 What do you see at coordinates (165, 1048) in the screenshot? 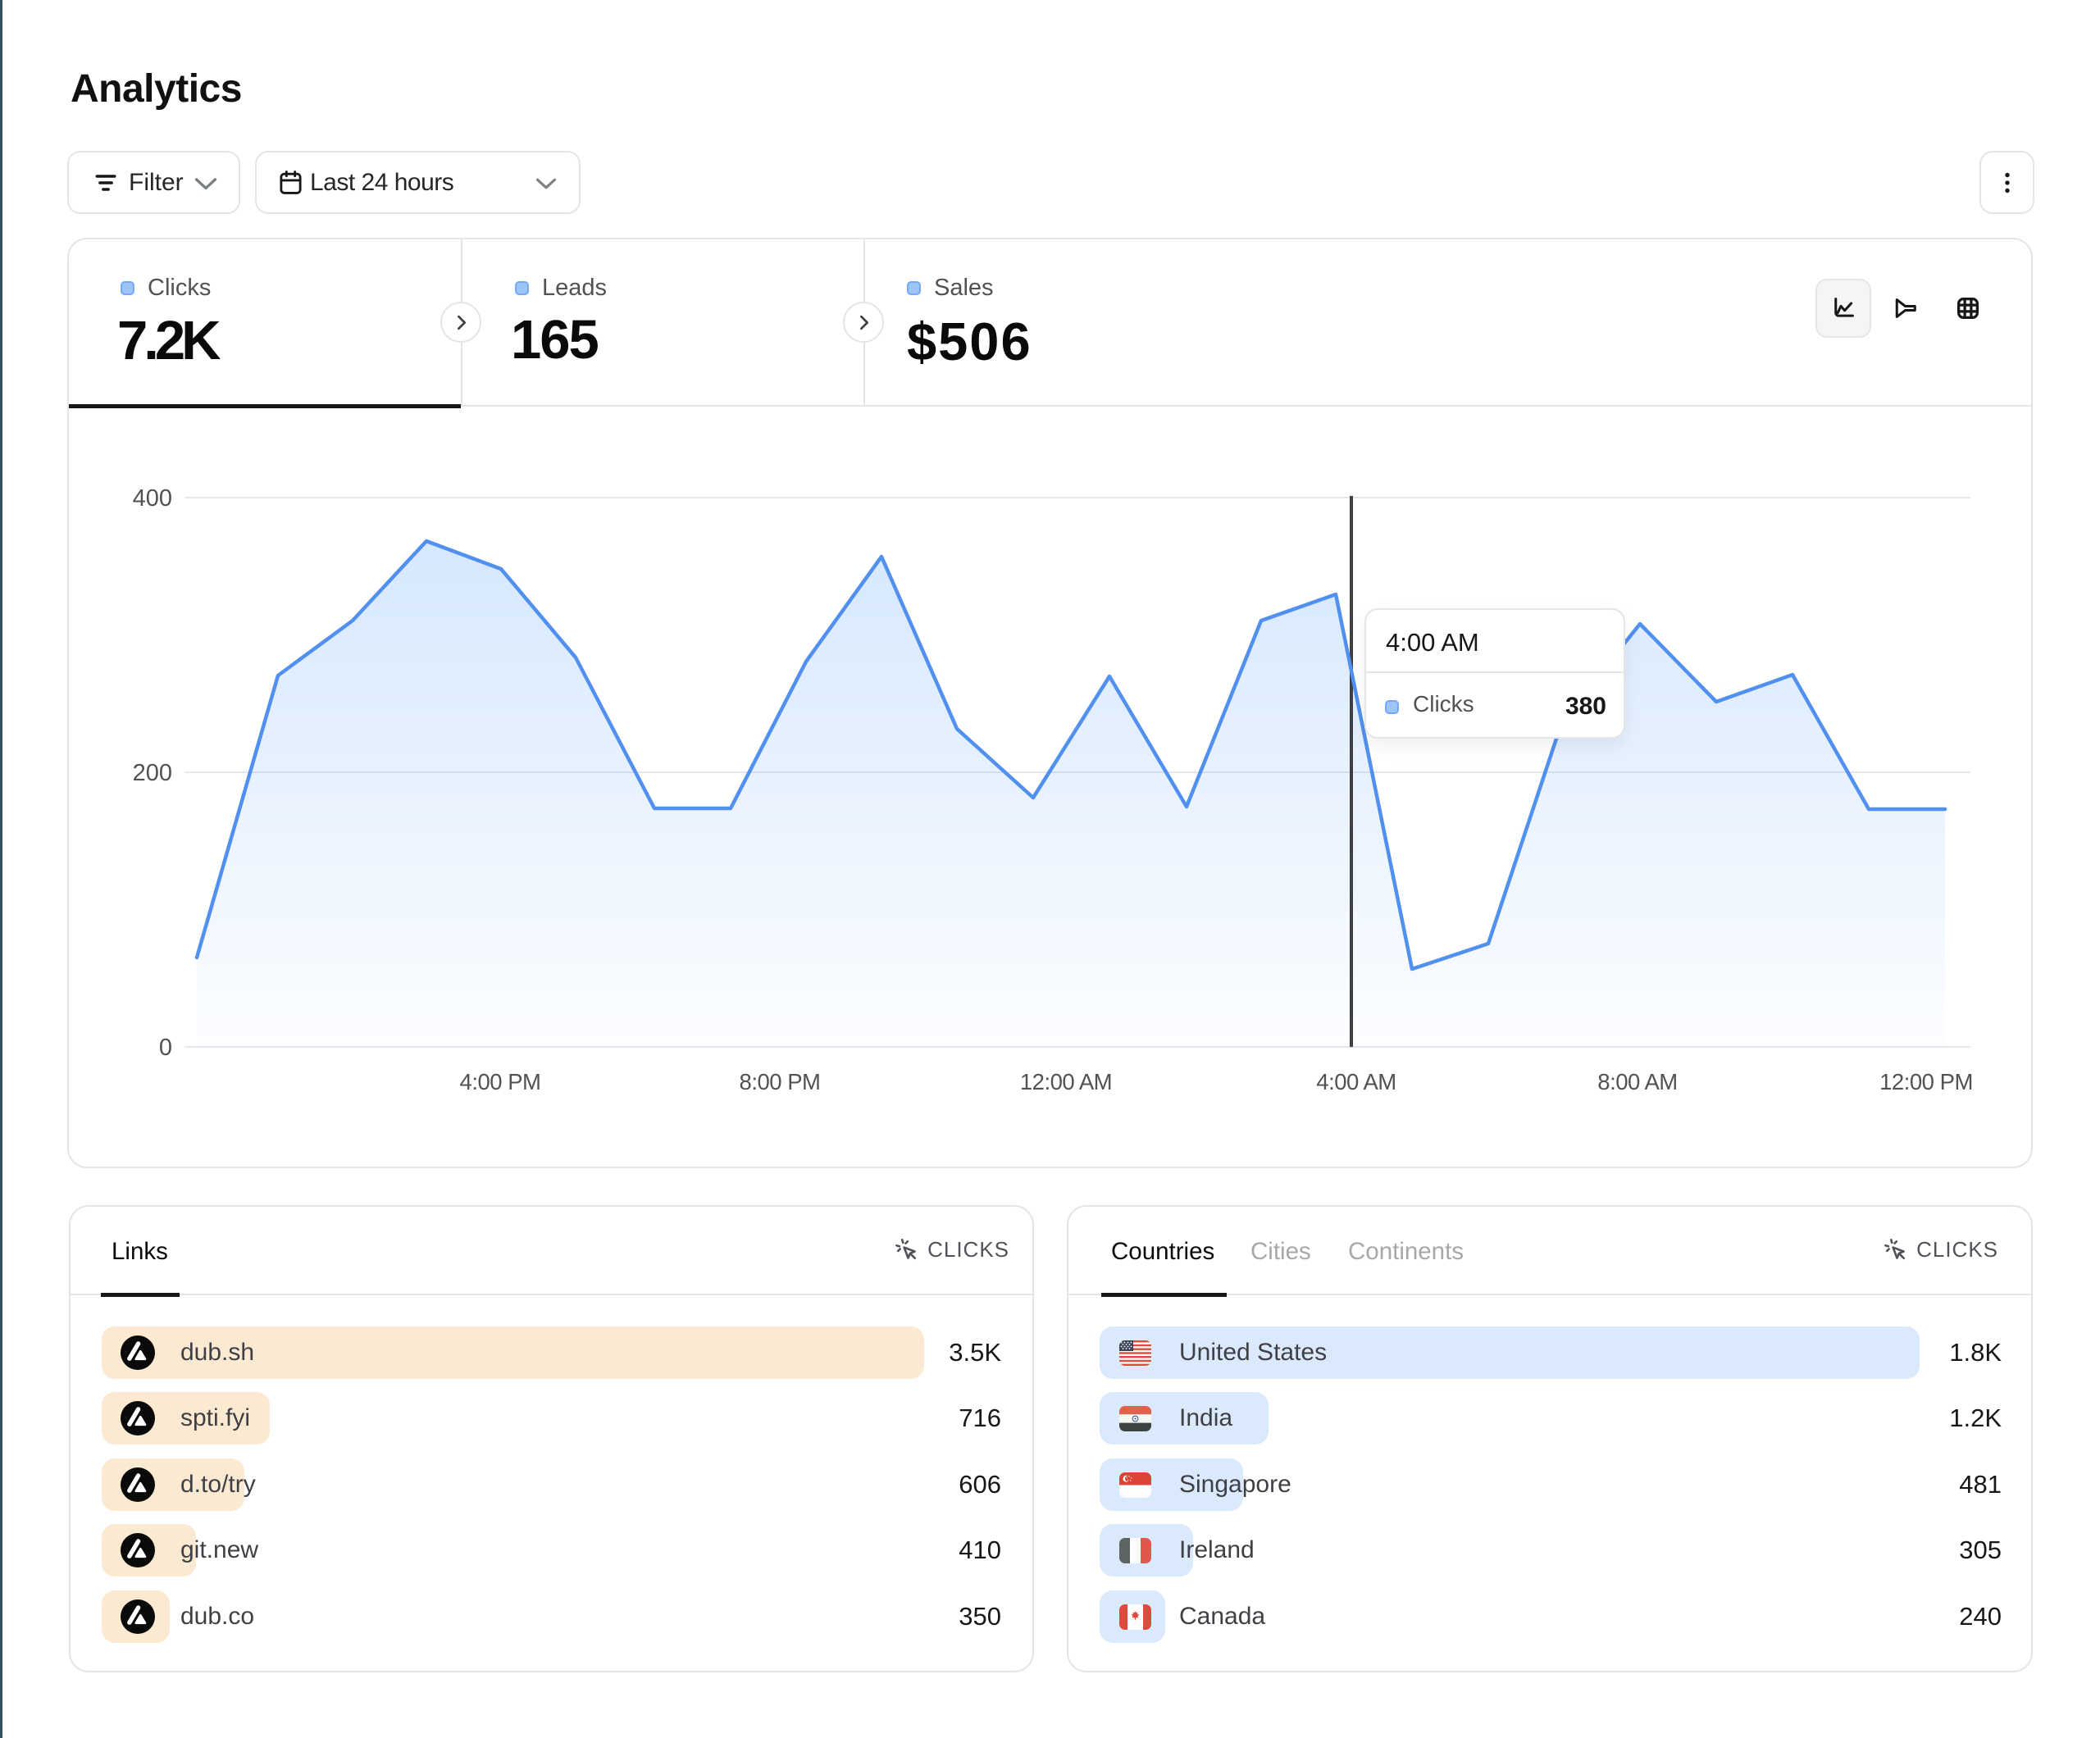
I see `svg-text: 0` at bounding box center [165, 1048].